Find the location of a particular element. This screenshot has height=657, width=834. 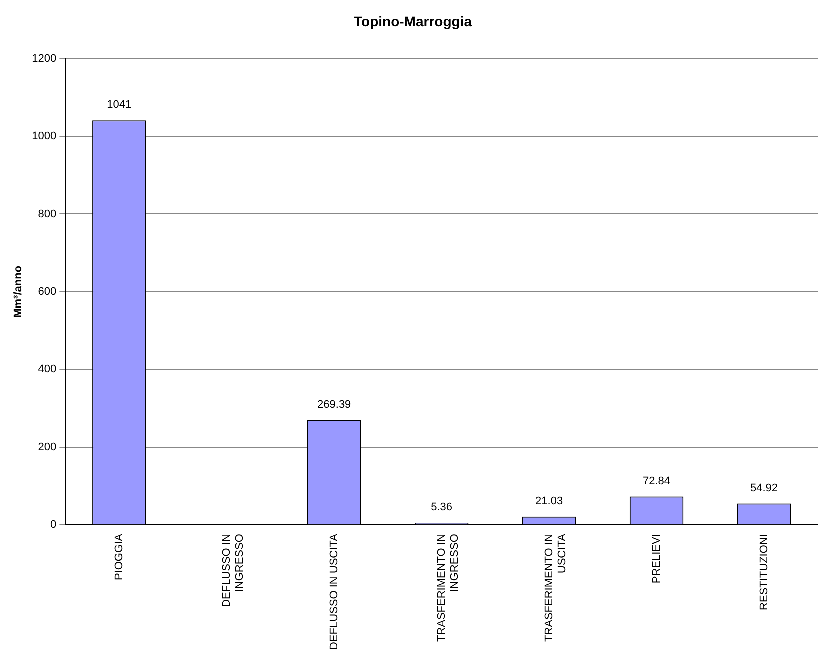

y-tick-label: 400 is located at coordinates (47, 370).